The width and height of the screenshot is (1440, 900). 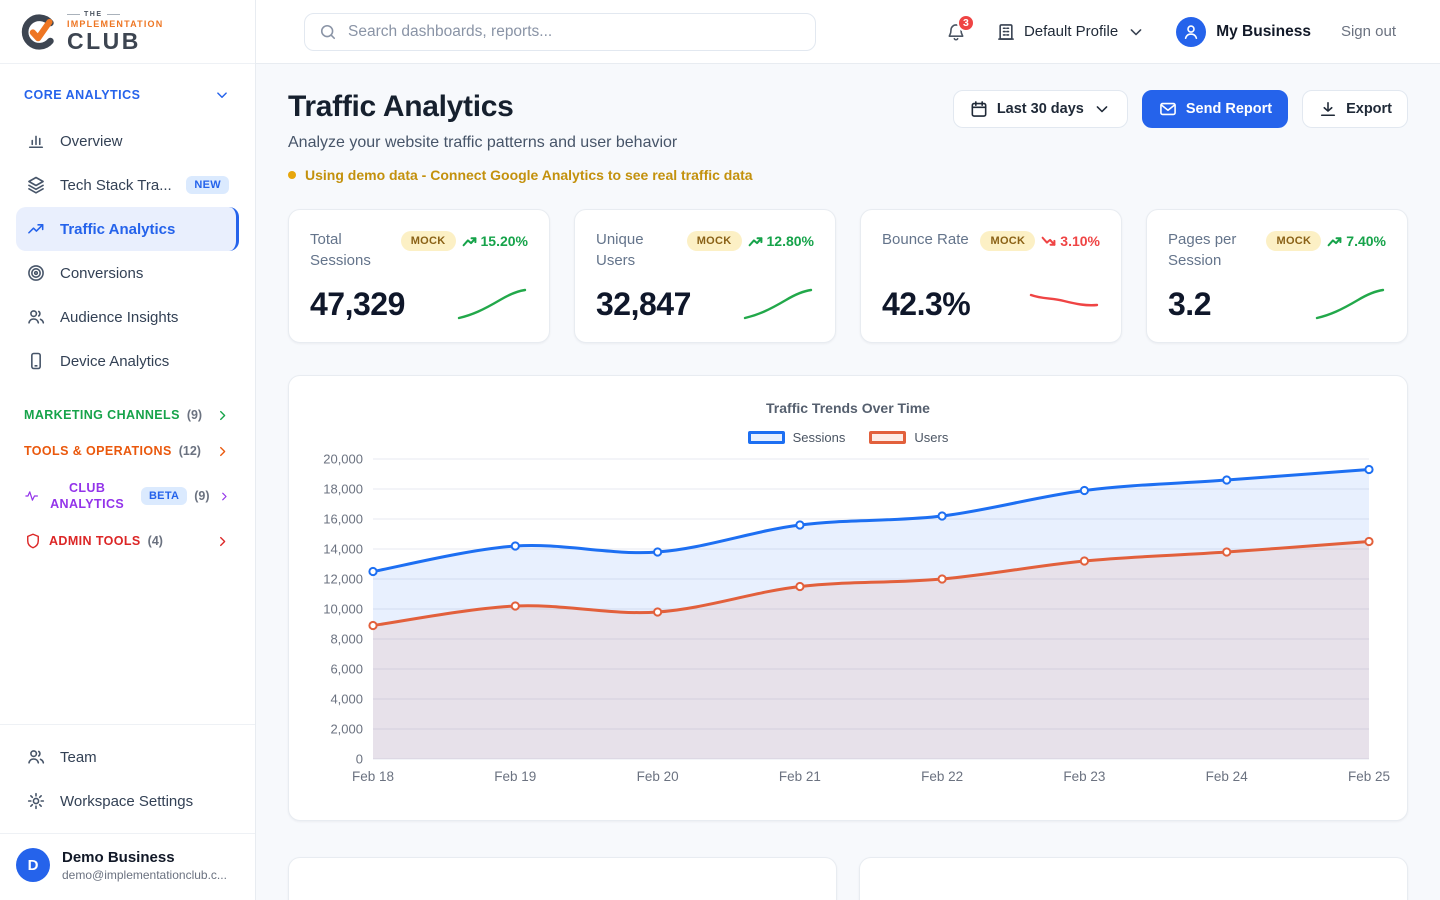 What do you see at coordinates (908, 437) in the screenshot?
I see `legend-item-users: Users` at bounding box center [908, 437].